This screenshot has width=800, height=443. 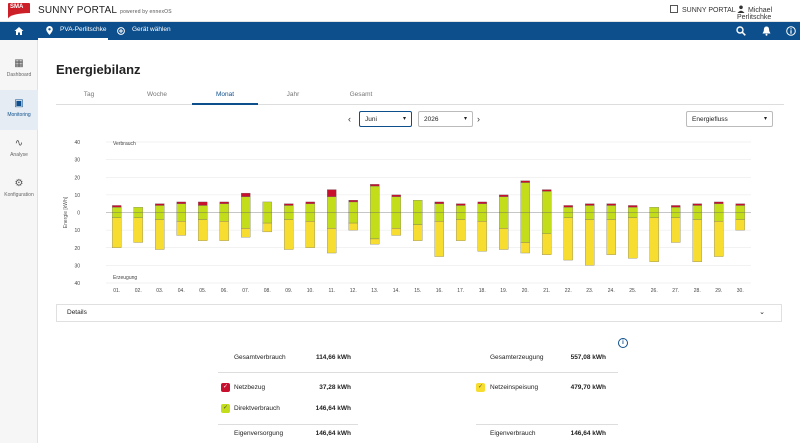 I want to click on brand-tagline: powered by ennexOS, so click(x=146, y=12).